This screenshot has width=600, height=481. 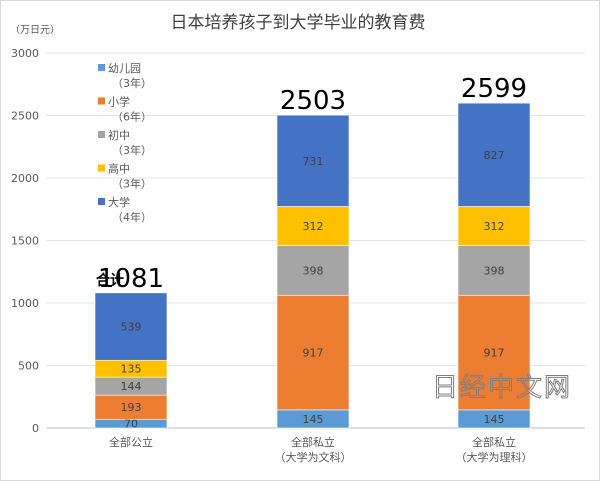 What do you see at coordinates (119, 169) in the screenshot?
I see `legend-label: 高中` at bounding box center [119, 169].